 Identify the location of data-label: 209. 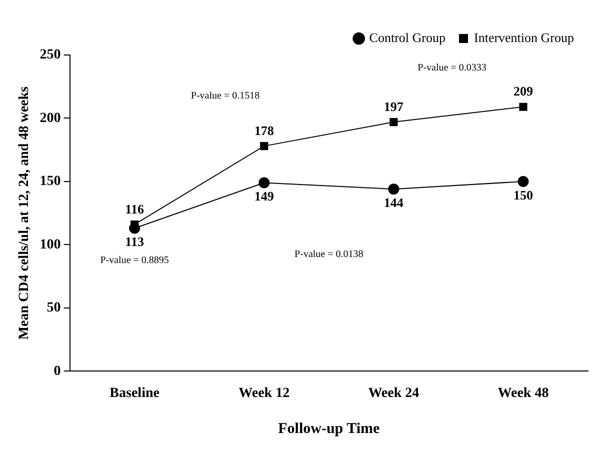
(523, 91).